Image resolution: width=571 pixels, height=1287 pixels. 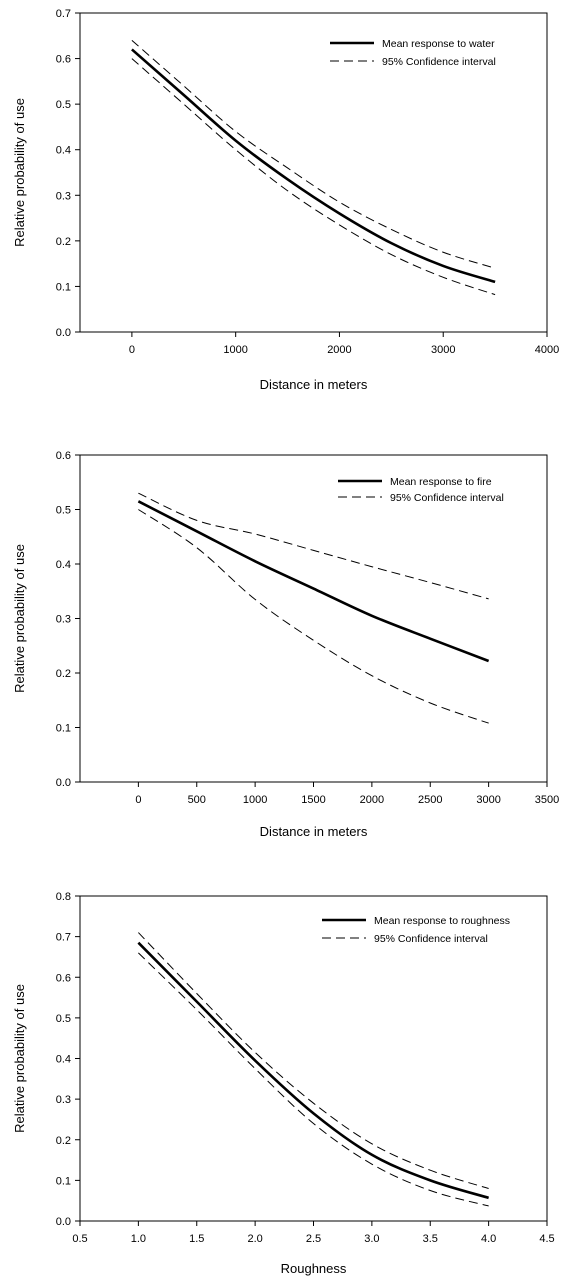 I want to click on y-tick-label: 0.8, so click(x=63, y=897).